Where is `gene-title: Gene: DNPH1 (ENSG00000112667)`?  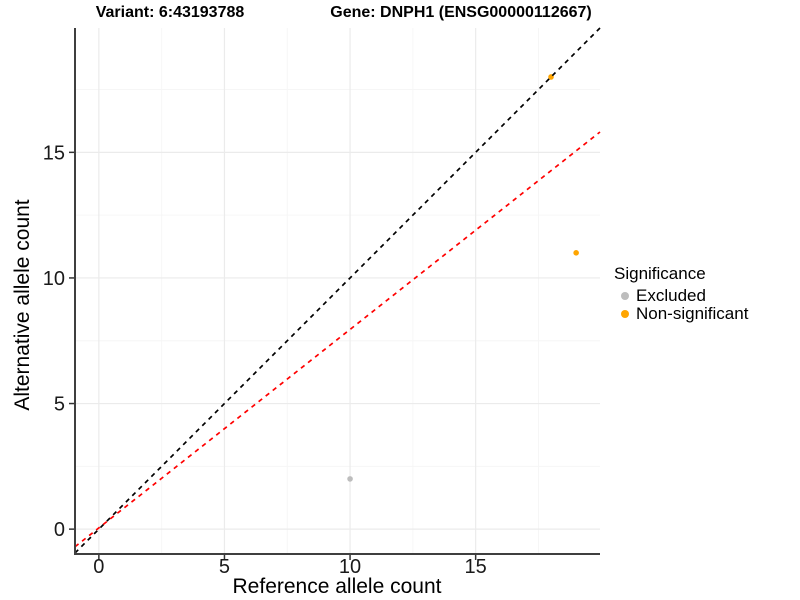
gene-title: Gene: DNPH1 (ENSG00000112667) is located at coordinates (461, 12).